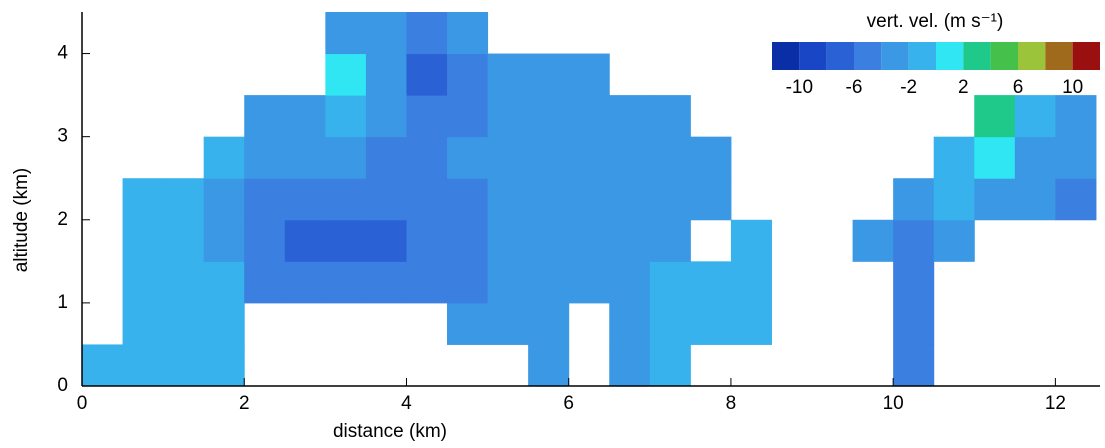 The height and width of the screenshot is (448, 1105). What do you see at coordinates (1055, 403) in the screenshot?
I see `x-tick-label: 12` at bounding box center [1055, 403].